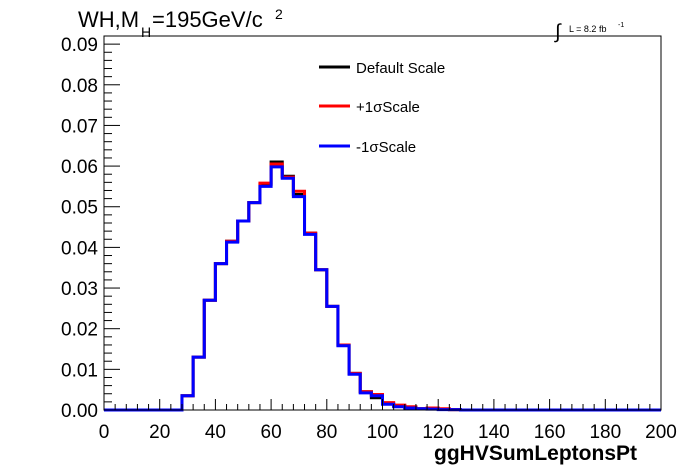 The width and height of the screenshot is (696, 472). What do you see at coordinates (79, 45) in the screenshot?
I see `y-tick-label: 0.09` at bounding box center [79, 45].